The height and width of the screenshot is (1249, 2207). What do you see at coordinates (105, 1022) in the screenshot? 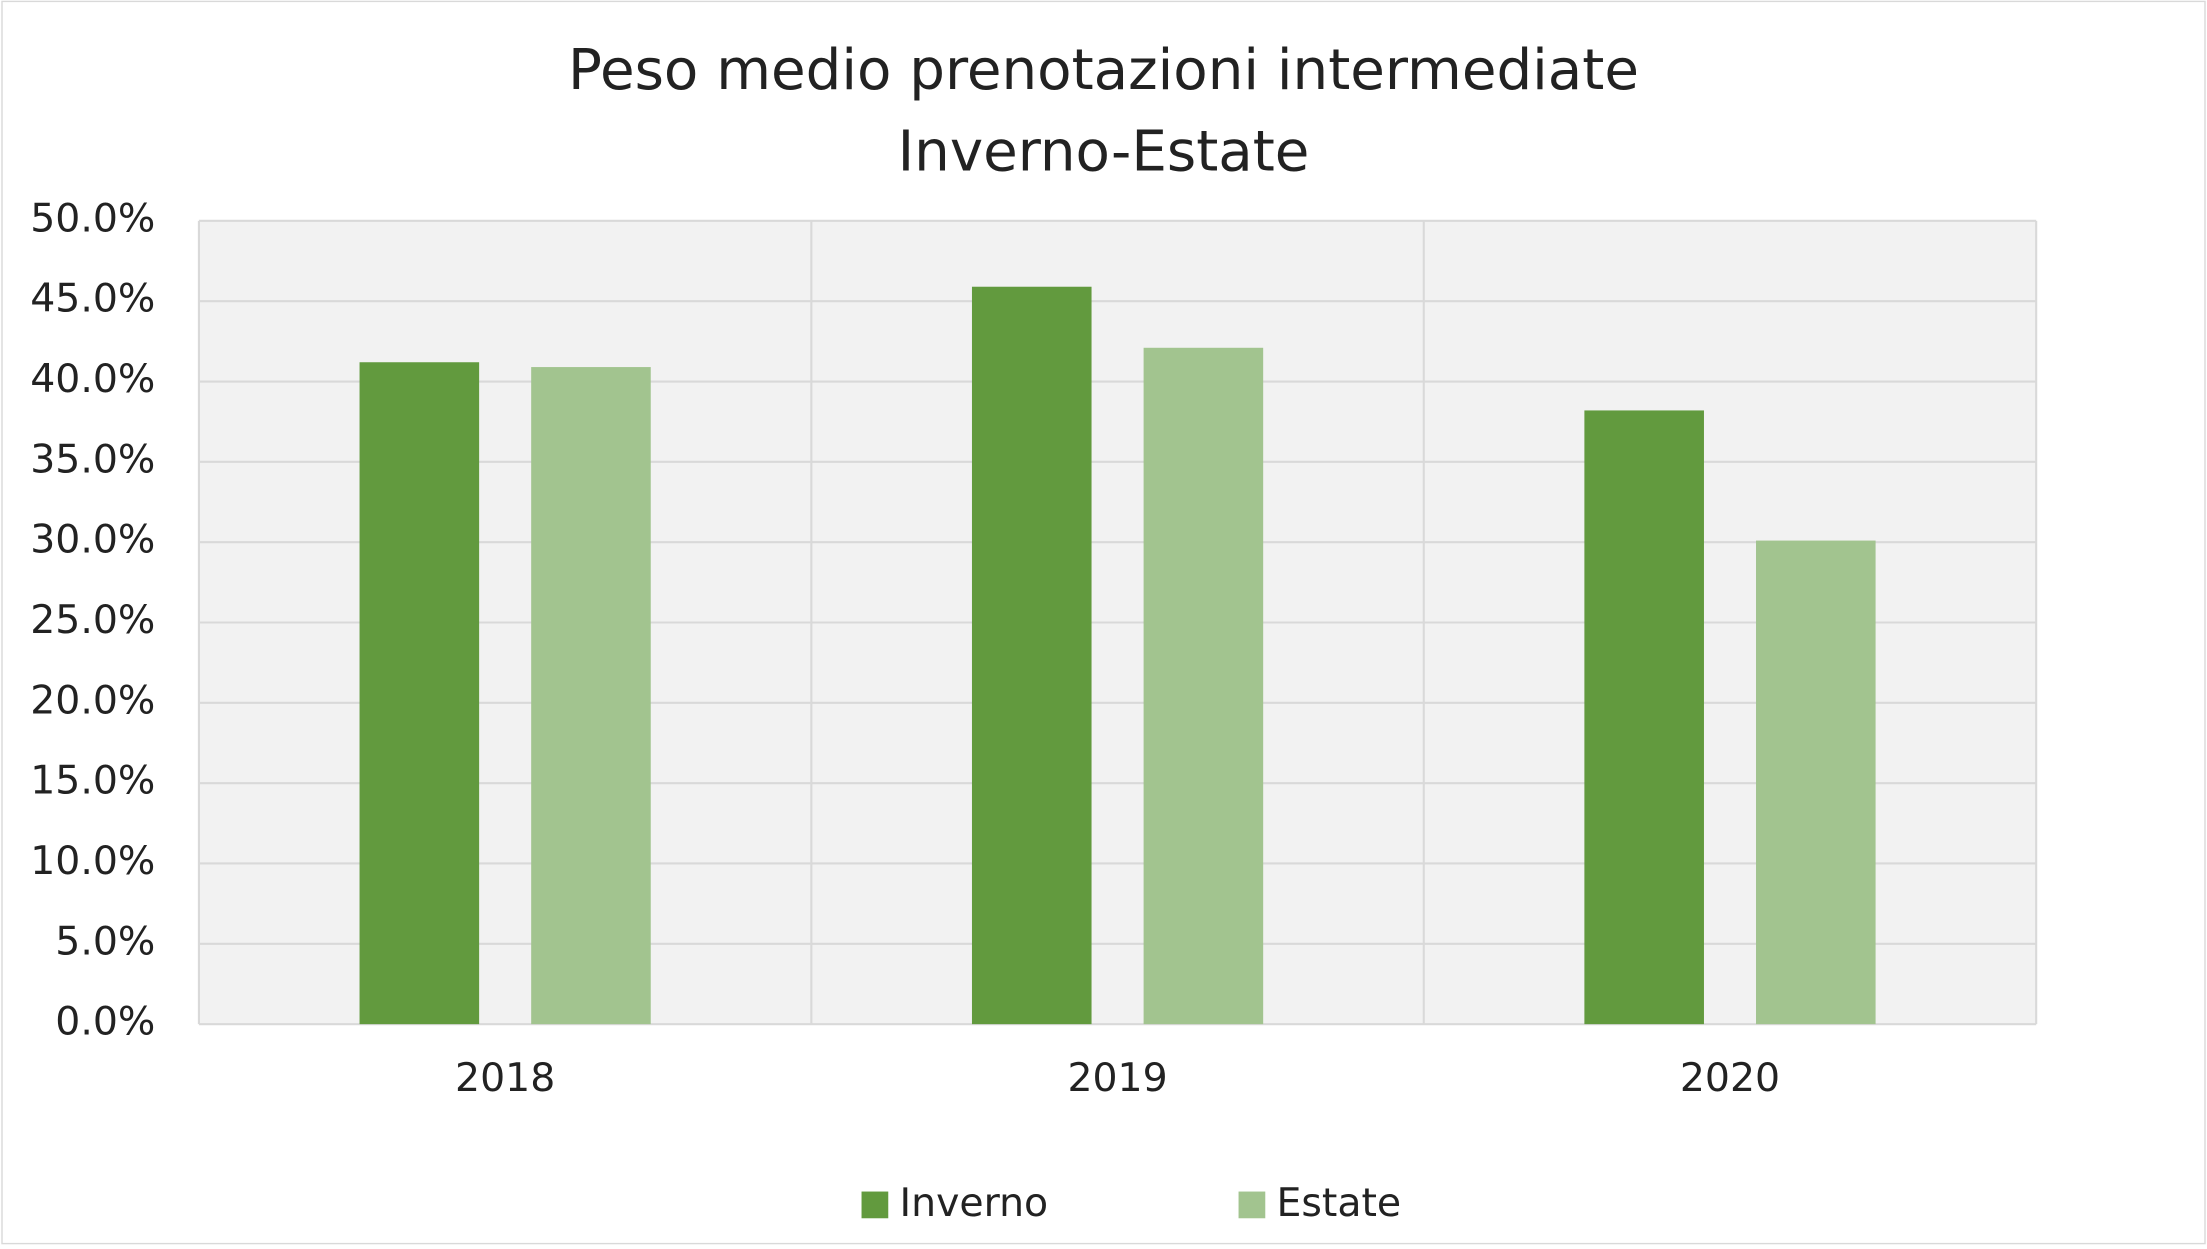
I see `y-tick-label: 0.0%` at bounding box center [105, 1022].